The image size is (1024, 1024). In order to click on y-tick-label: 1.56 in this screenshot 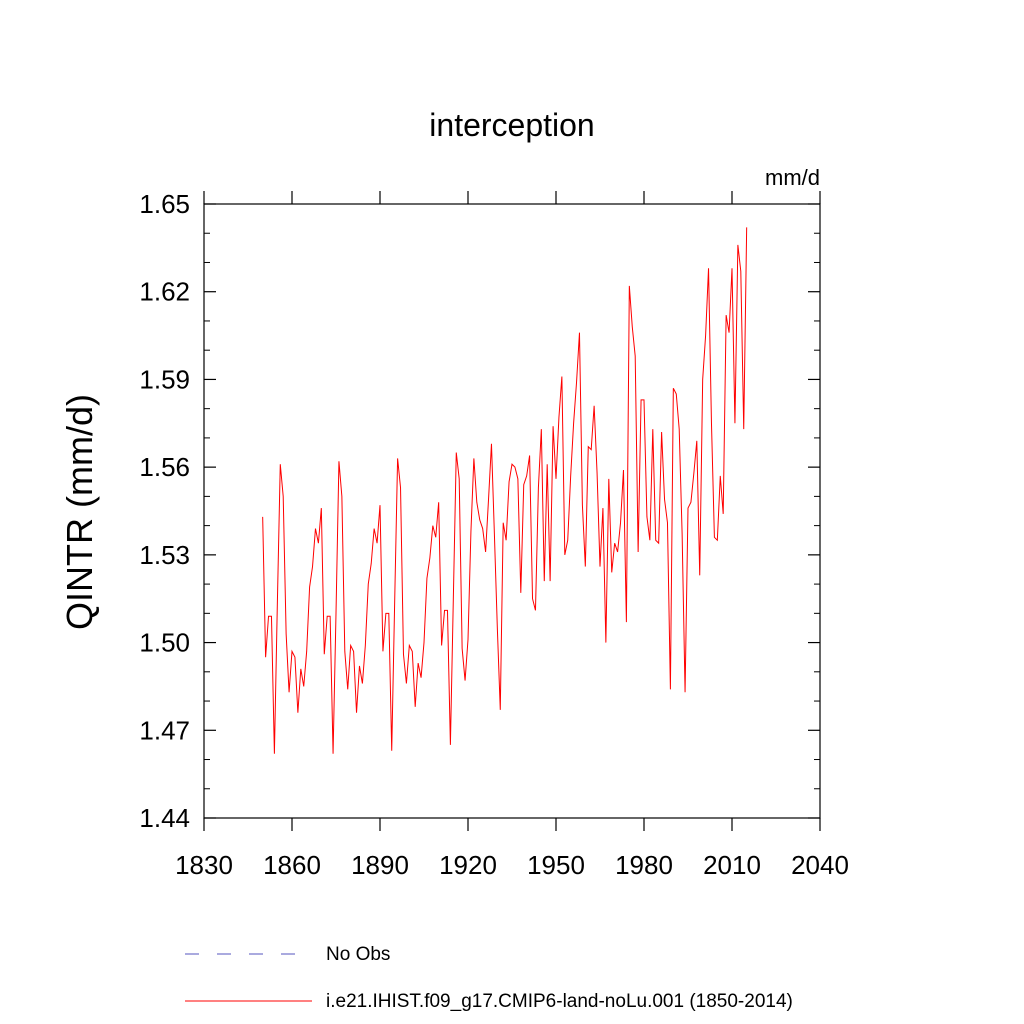, I will do `click(164, 467)`.